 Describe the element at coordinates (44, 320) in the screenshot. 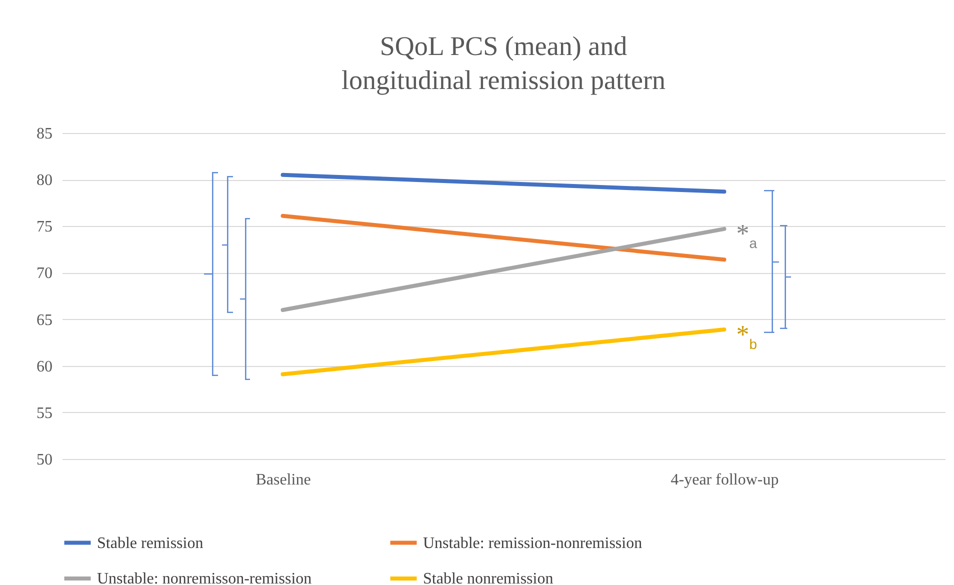

I see `y-tick-label: 65` at that location.